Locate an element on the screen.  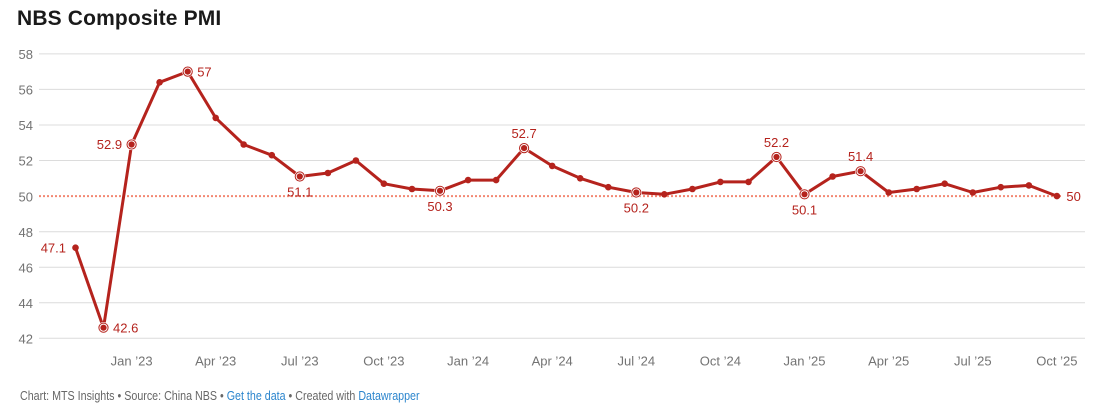
svg-text: 50.3 is located at coordinates (439, 206).